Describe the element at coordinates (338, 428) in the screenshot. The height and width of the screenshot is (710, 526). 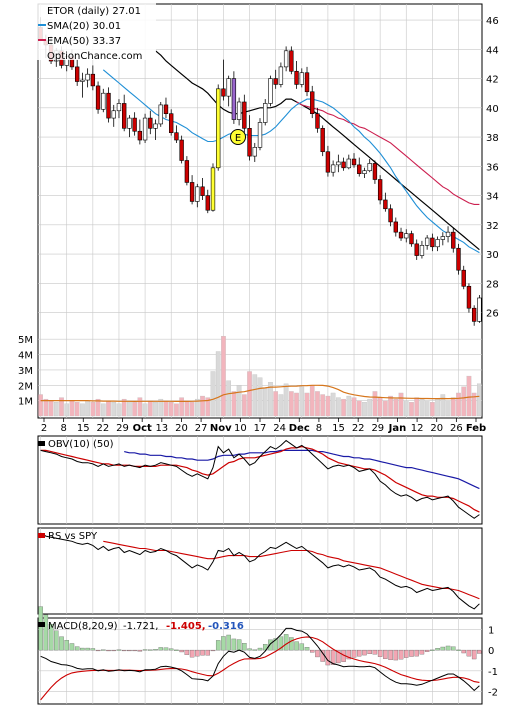
I see `x-axis-tick-label: 15` at that location.